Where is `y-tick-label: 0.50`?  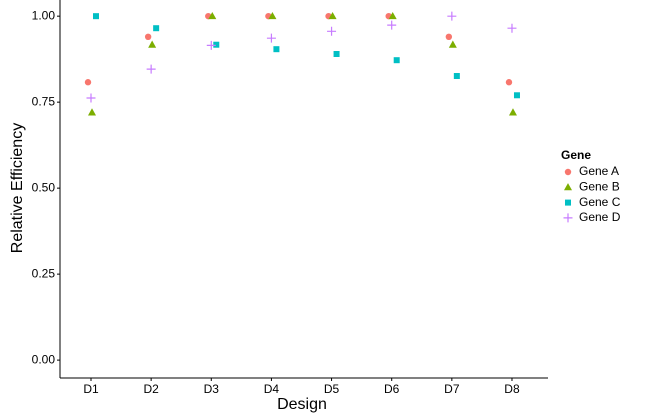
y-tick-label: 0.50 is located at coordinates (44, 187).